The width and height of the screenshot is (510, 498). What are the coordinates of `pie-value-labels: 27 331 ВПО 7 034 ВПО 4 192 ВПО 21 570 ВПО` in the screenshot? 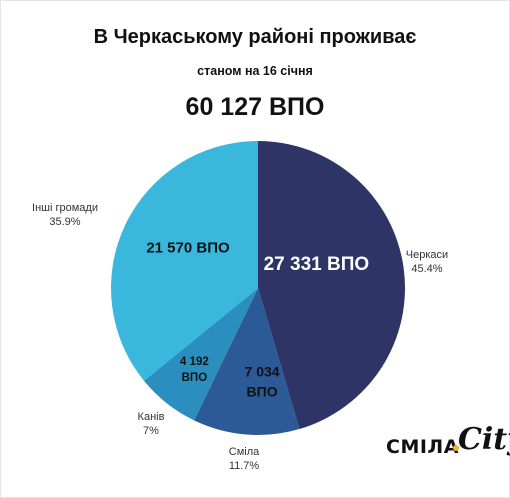 It's located at (257, 319).